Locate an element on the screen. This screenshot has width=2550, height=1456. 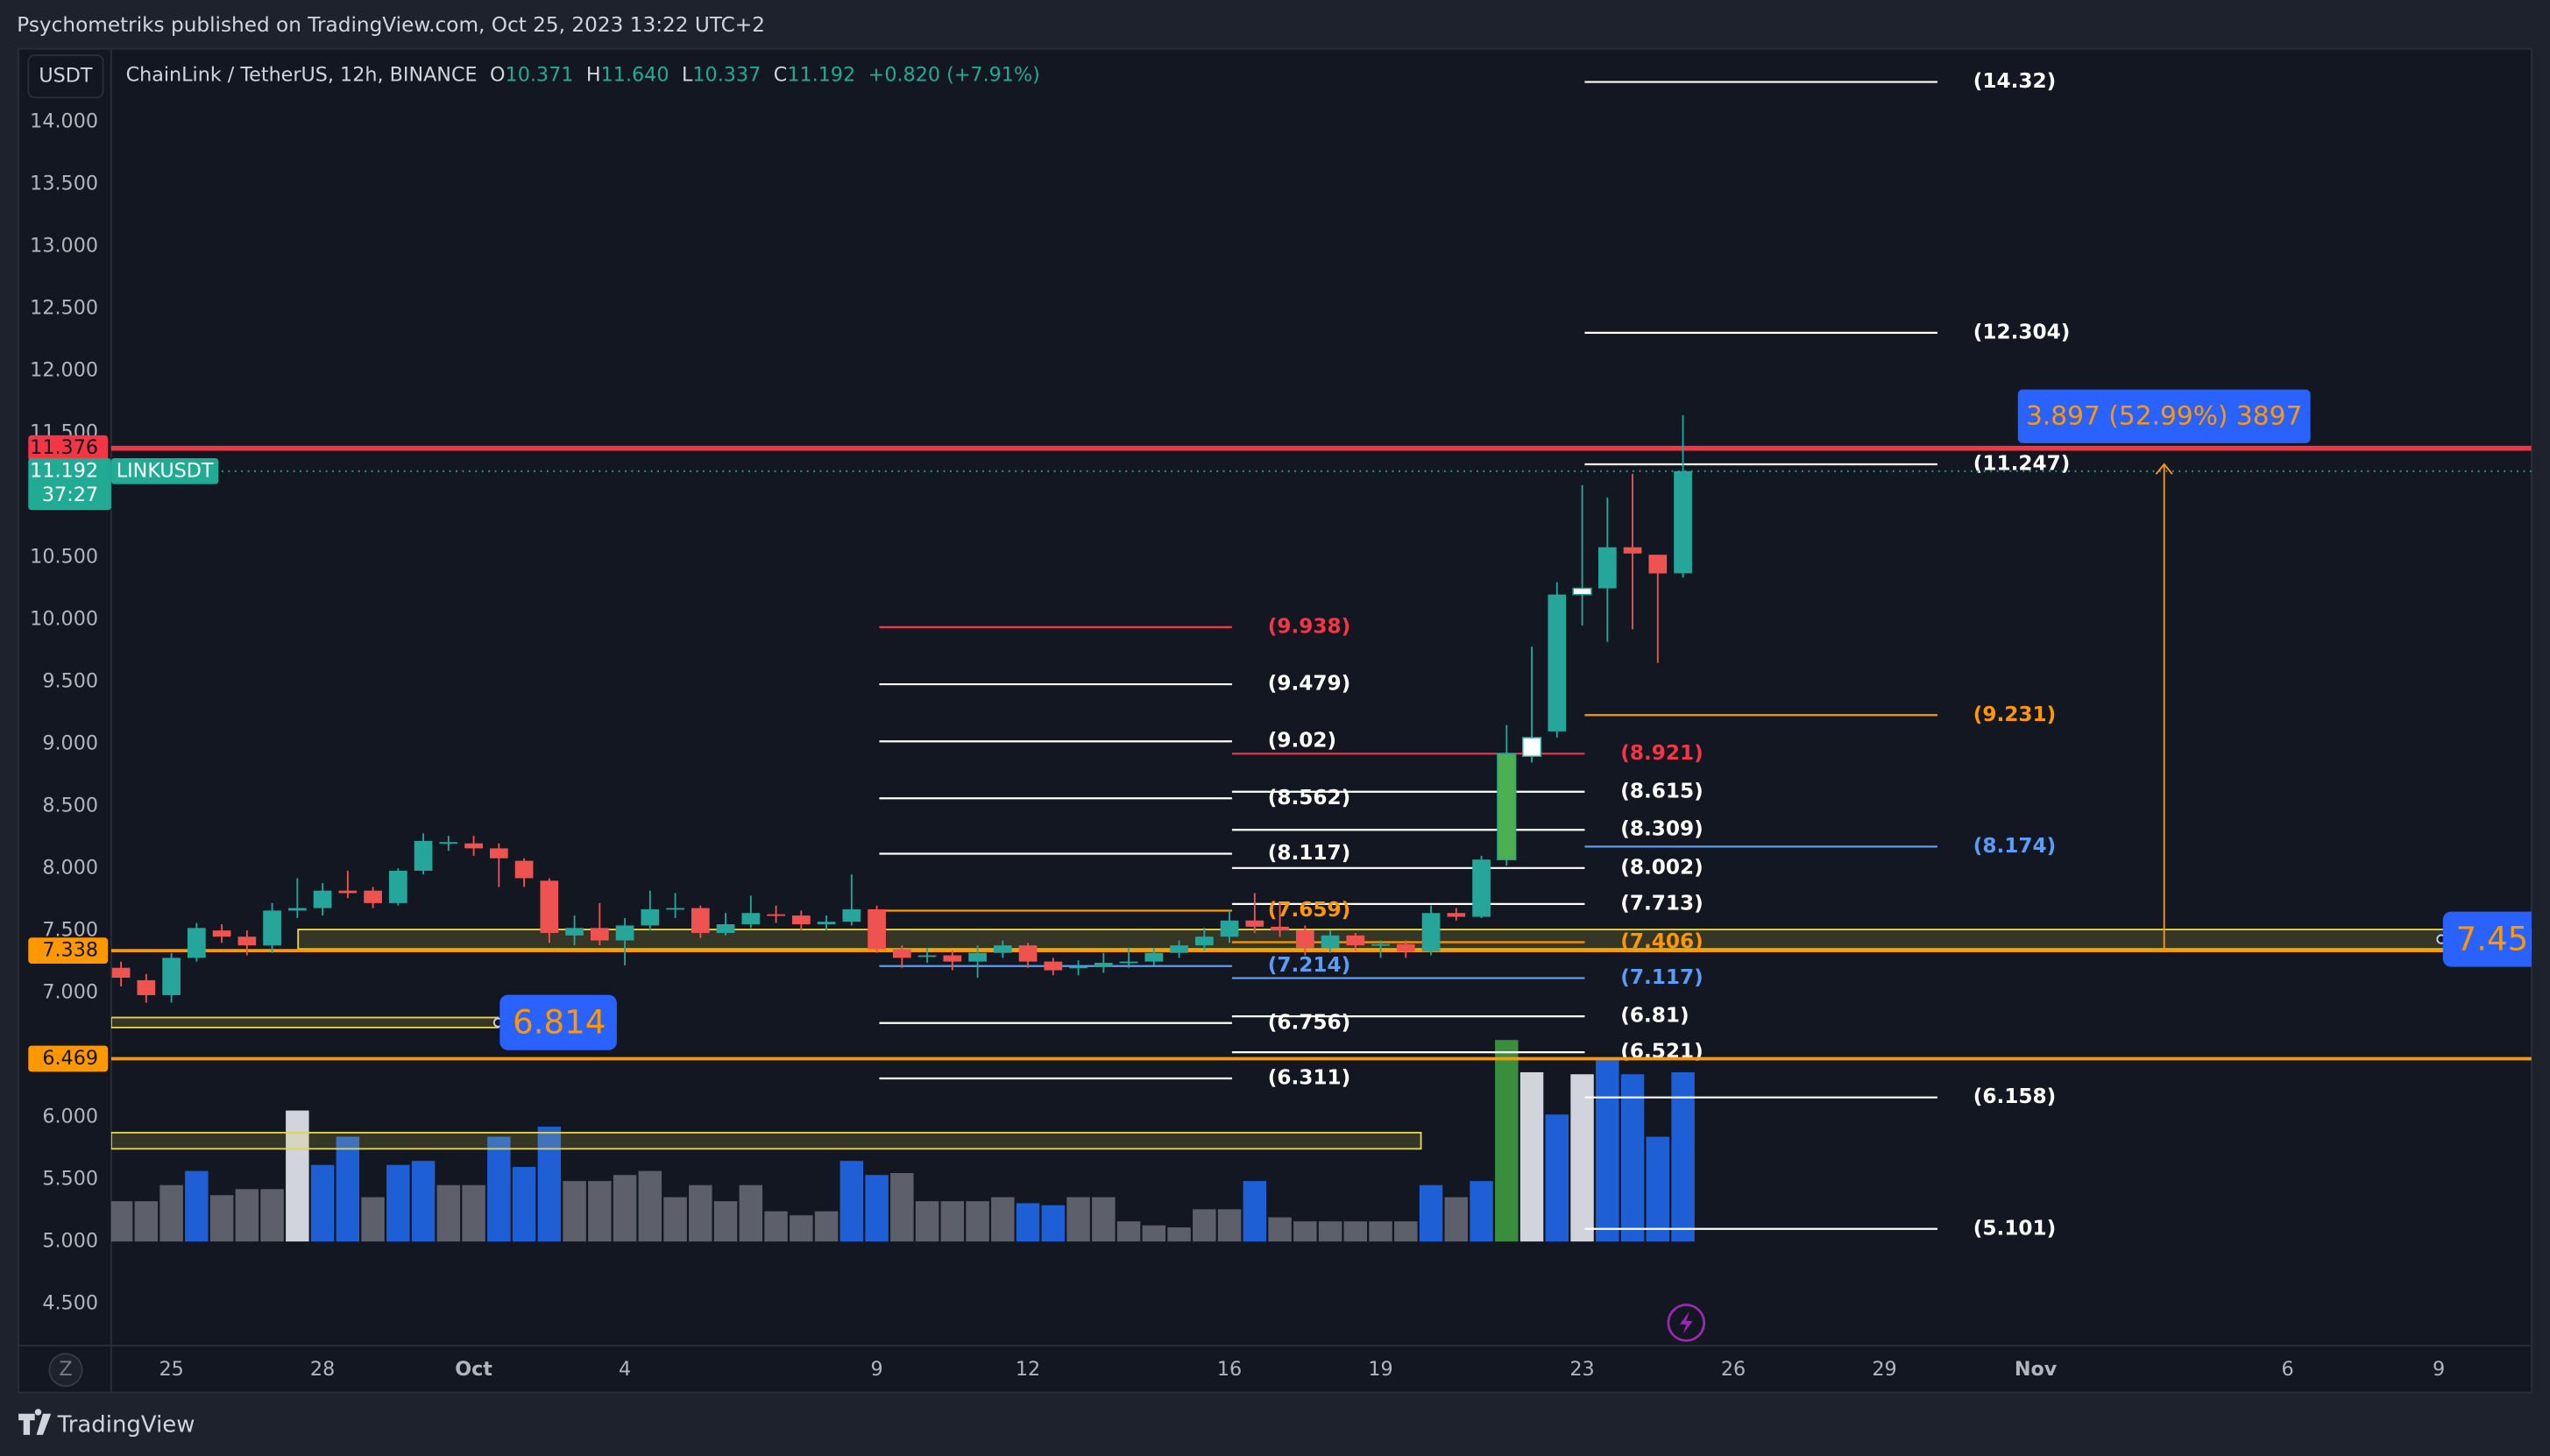
x-tick-label: Nov is located at coordinates (2036, 1369).